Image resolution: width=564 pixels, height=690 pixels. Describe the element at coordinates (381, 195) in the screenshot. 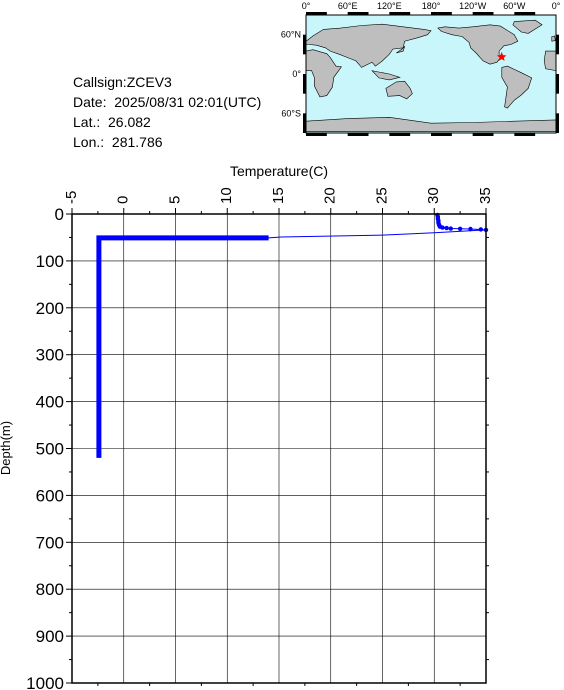

I see `x-tick-label: 25` at that location.